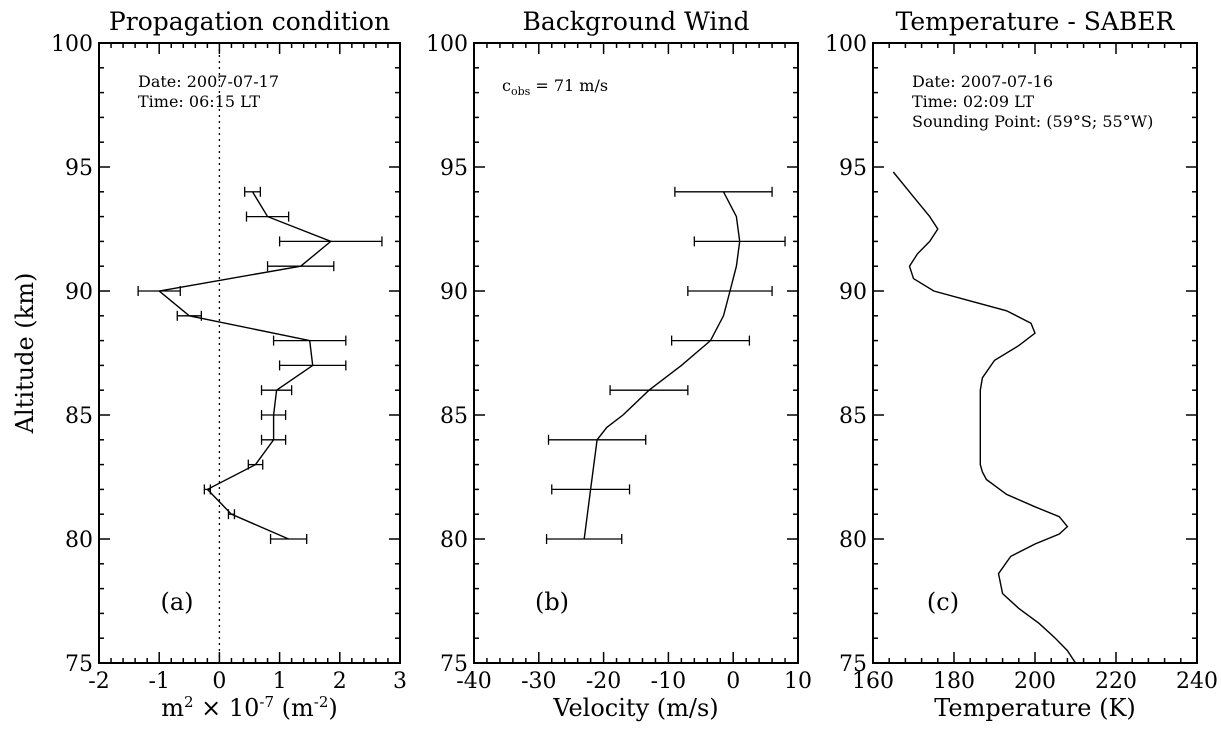 This screenshot has height=734, width=1222. I want to click on x-axis-label: m2 × 10-7 (m-2), so click(249, 707).